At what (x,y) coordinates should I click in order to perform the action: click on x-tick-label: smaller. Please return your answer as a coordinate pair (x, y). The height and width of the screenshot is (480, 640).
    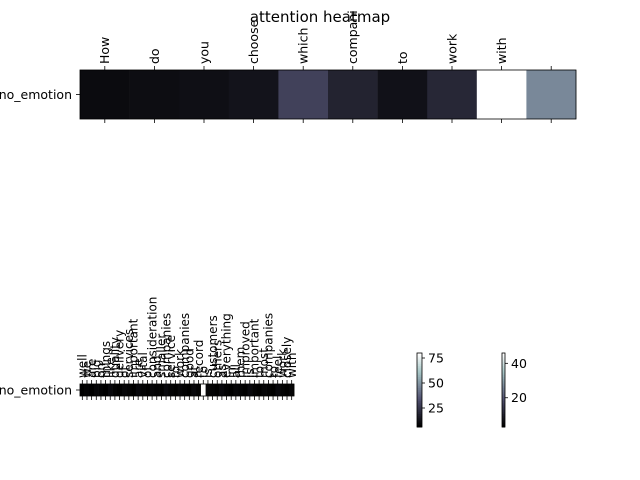
    Looking at the image, I should click on (162, 356).